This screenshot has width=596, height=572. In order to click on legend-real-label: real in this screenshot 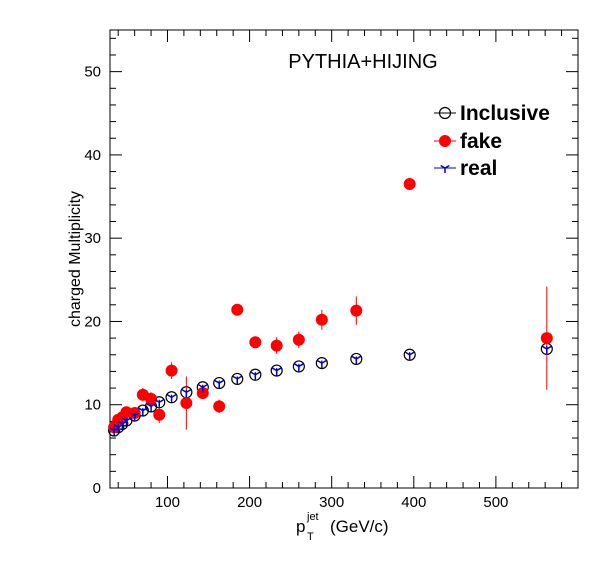, I will do `click(478, 168)`.